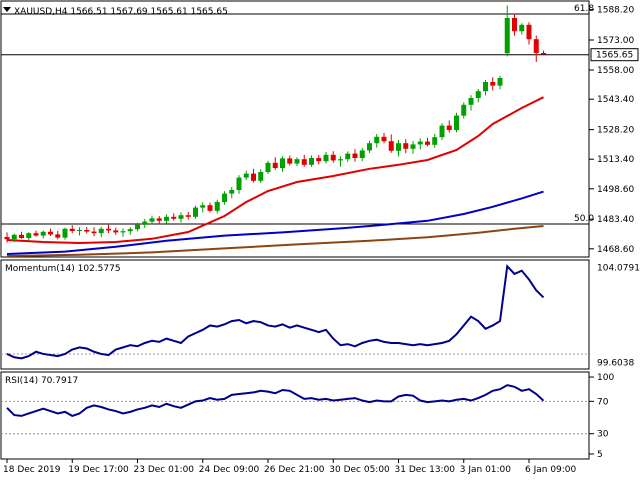 The height and width of the screenshot is (480, 640). What do you see at coordinates (615, 71) in the screenshot?
I see `price-axis-label: 1558.00` at bounding box center [615, 71].